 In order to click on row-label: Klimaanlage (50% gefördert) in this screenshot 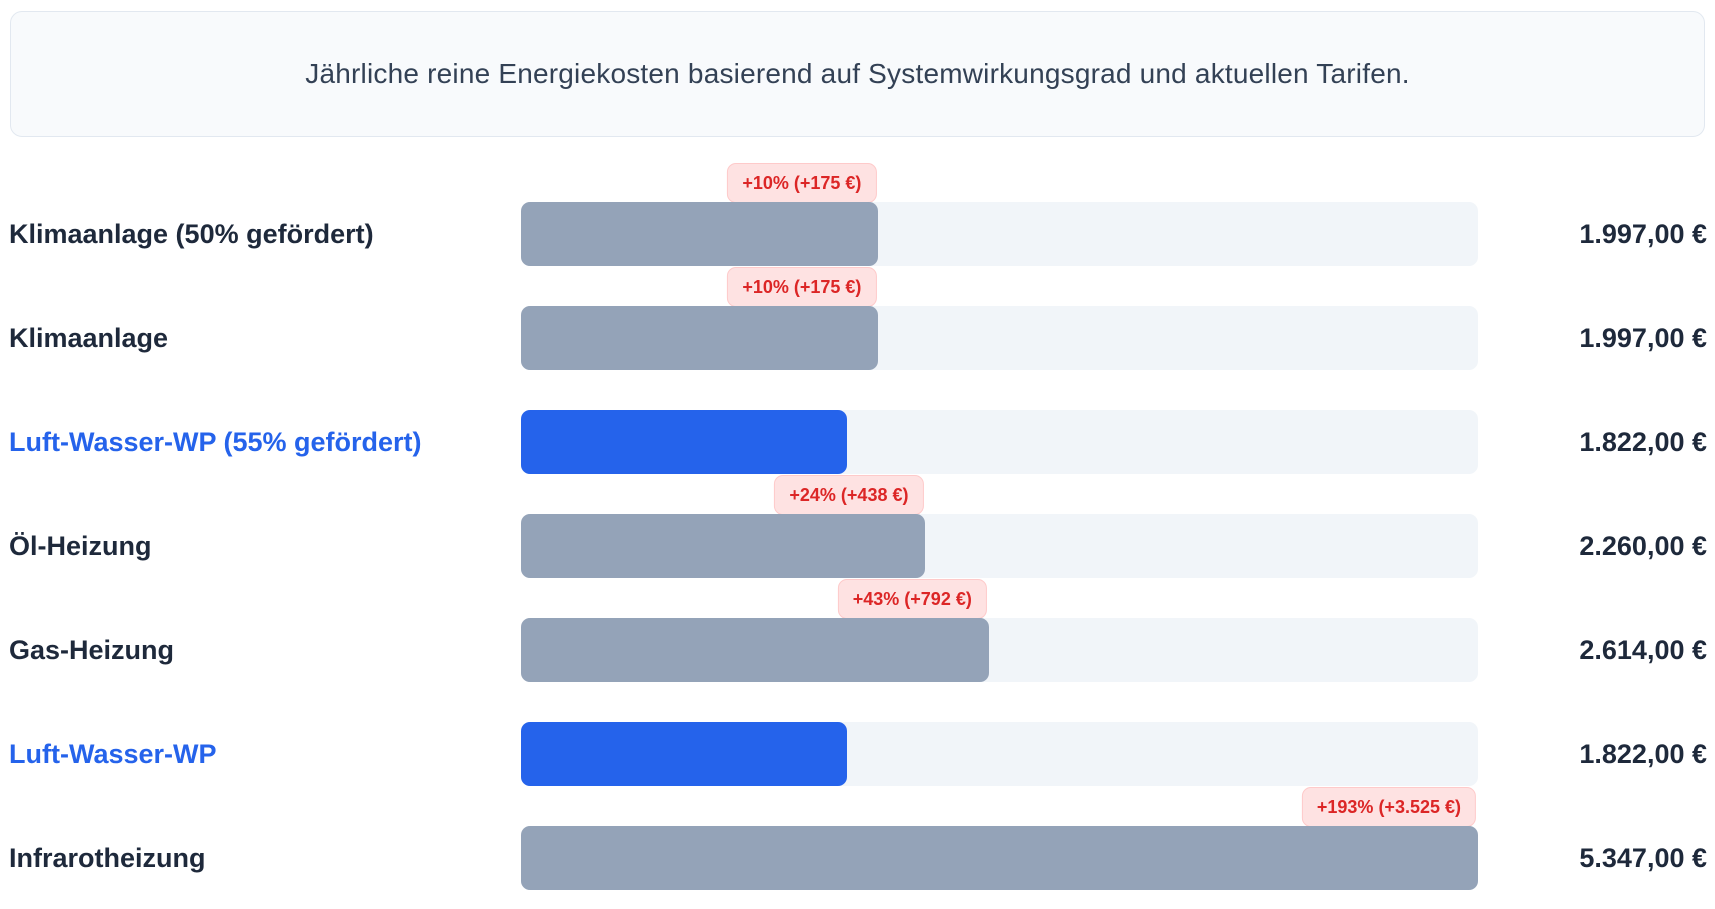, I will do `click(191, 233)`.